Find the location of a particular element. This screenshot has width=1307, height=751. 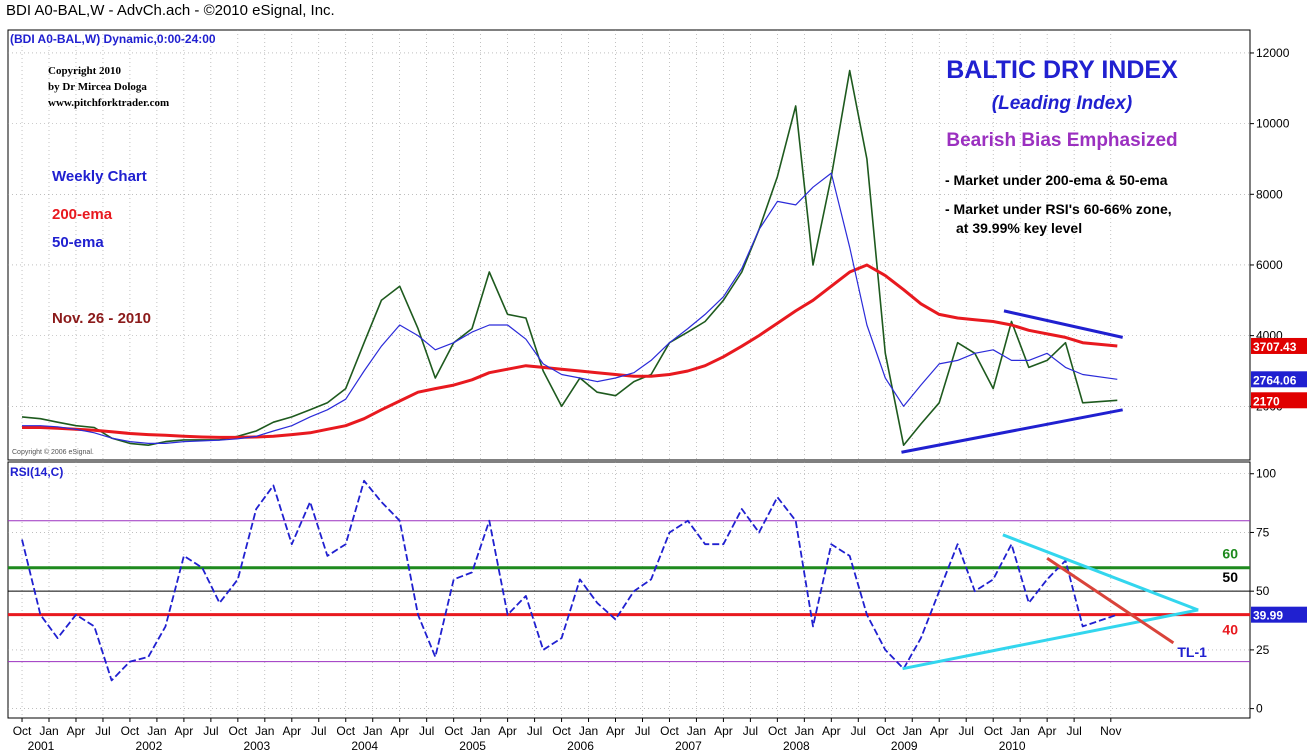

headline: BALTIC DRY INDEX is located at coordinates (1062, 70).